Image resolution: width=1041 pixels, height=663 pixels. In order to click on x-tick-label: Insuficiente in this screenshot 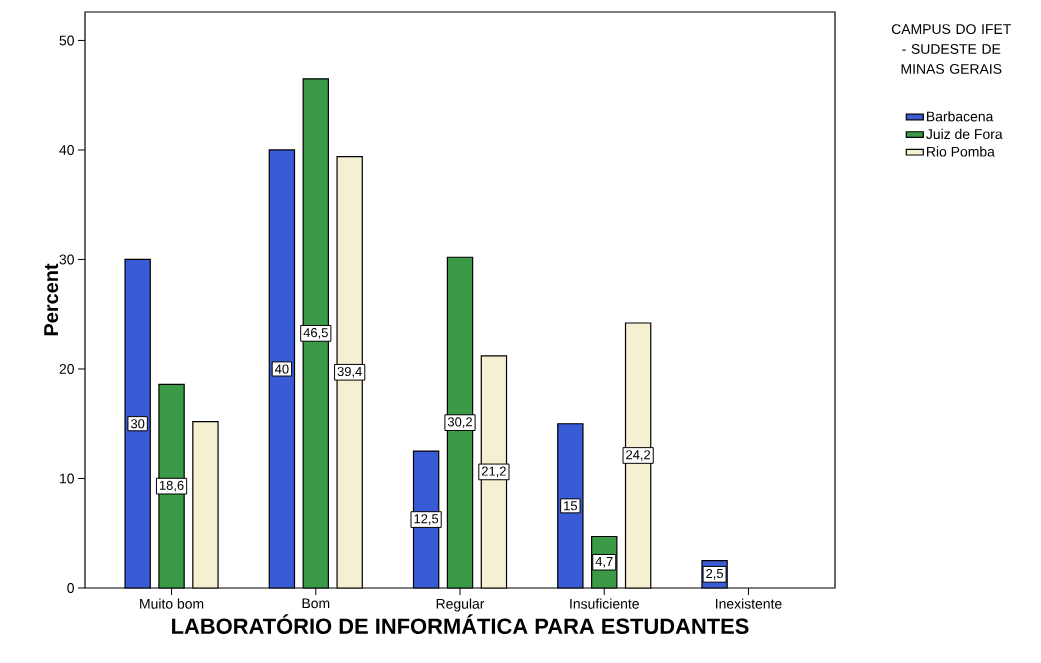, I will do `click(604, 603)`.